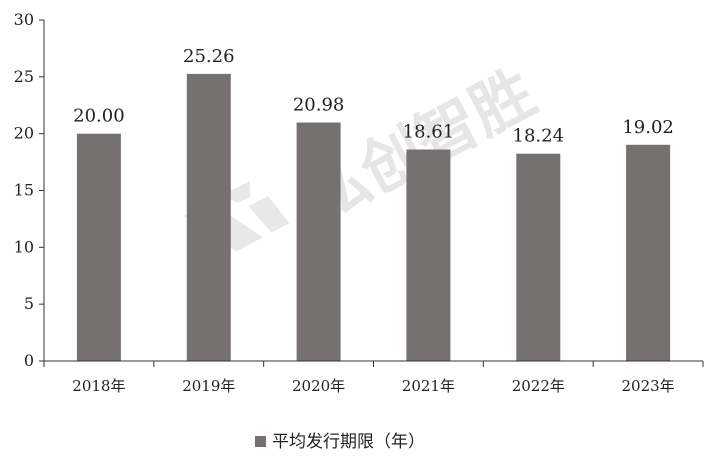  Describe the element at coordinates (24, 76) in the screenshot. I see `y-tick-label: 25` at that location.